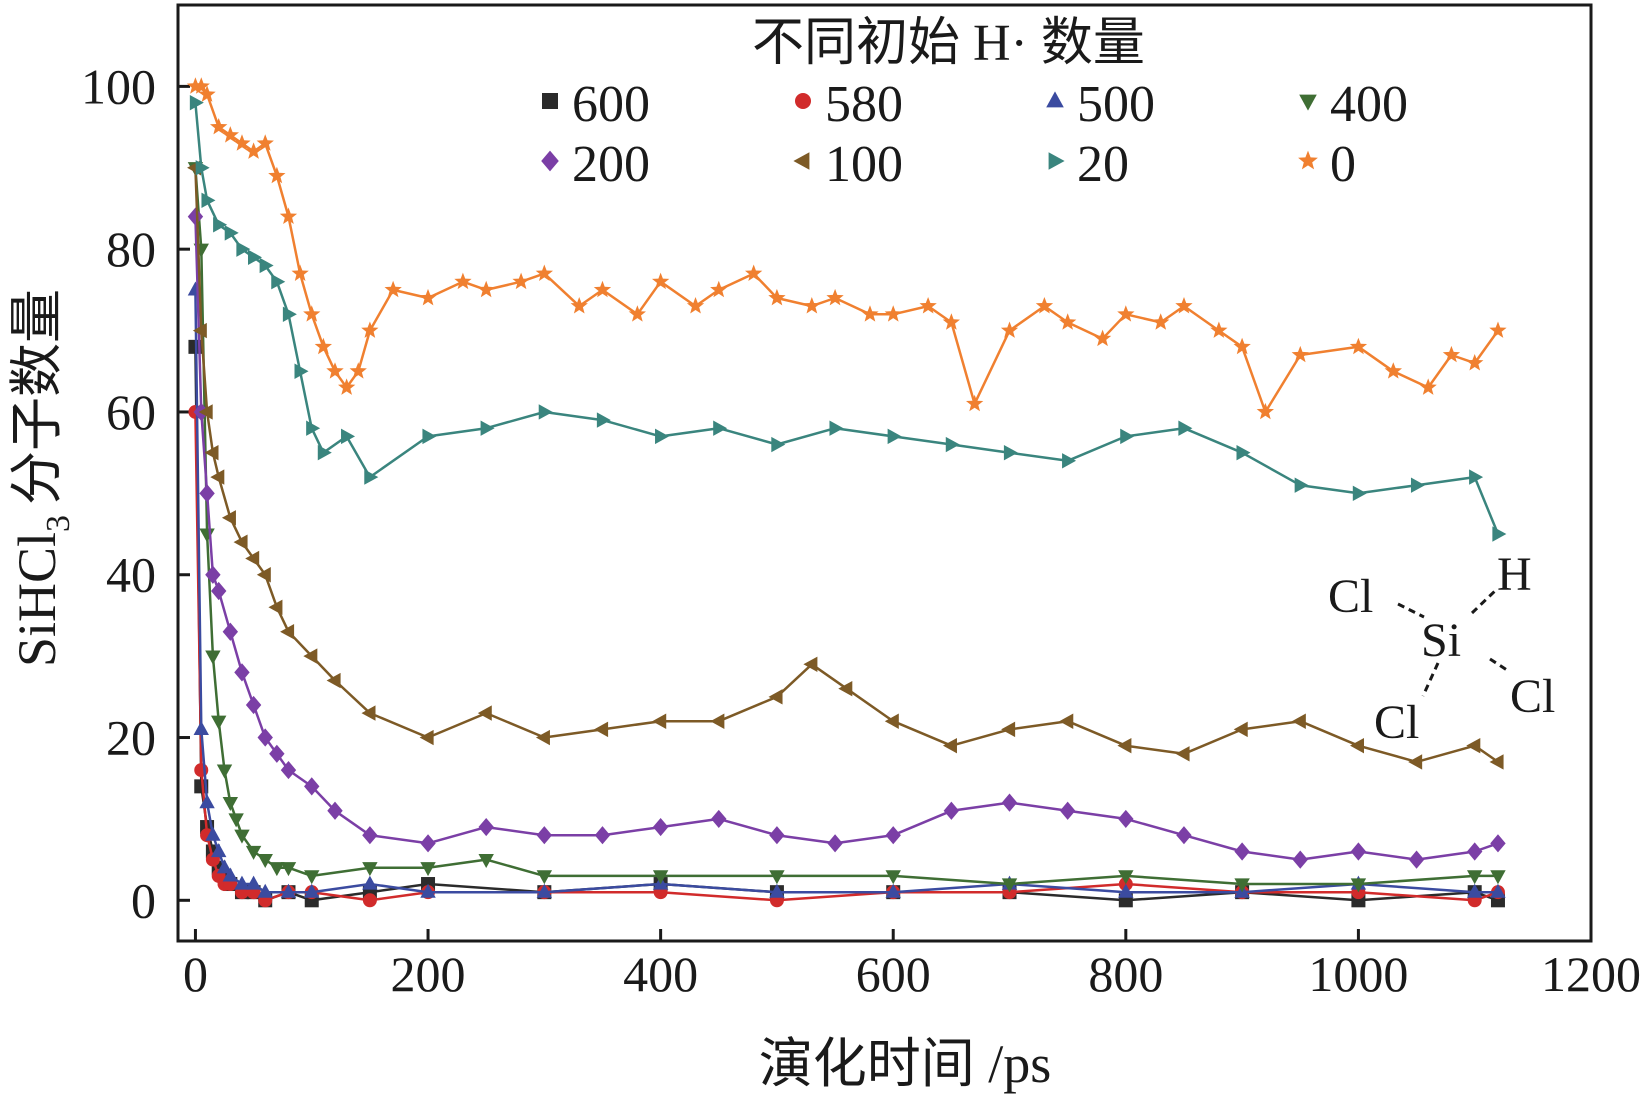 This screenshot has height=1095, width=1650. What do you see at coordinates (37, 397) in the screenshot?
I see `y-axis-title-suffix: 分子数量` at bounding box center [37, 397].